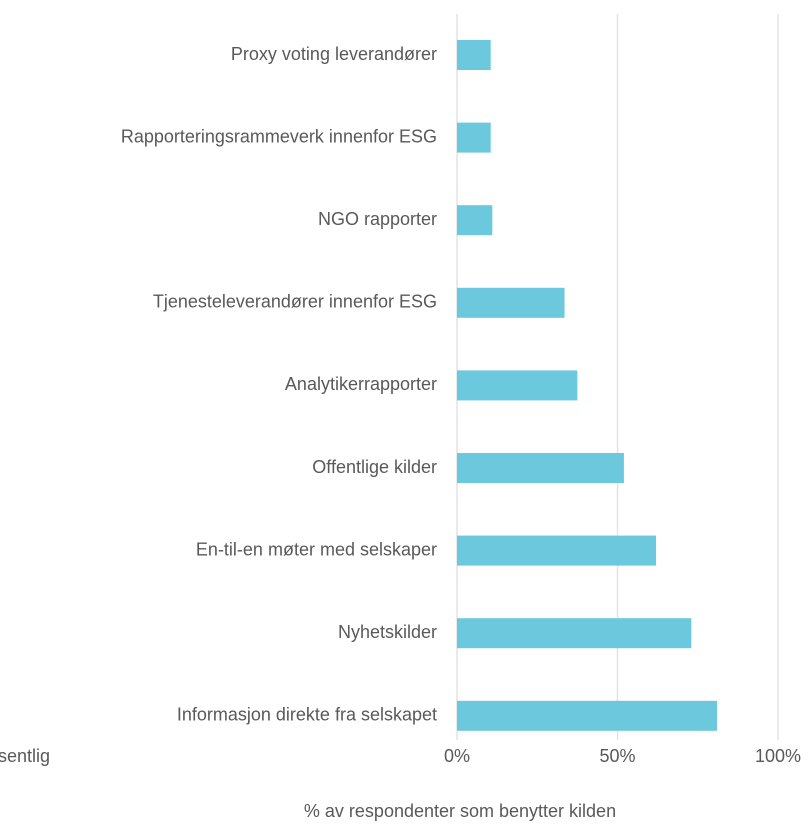  What do you see at coordinates (334, 54) in the screenshot?
I see `y-tick-label: Proxy voting leverandører` at bounding box center [334, 54].